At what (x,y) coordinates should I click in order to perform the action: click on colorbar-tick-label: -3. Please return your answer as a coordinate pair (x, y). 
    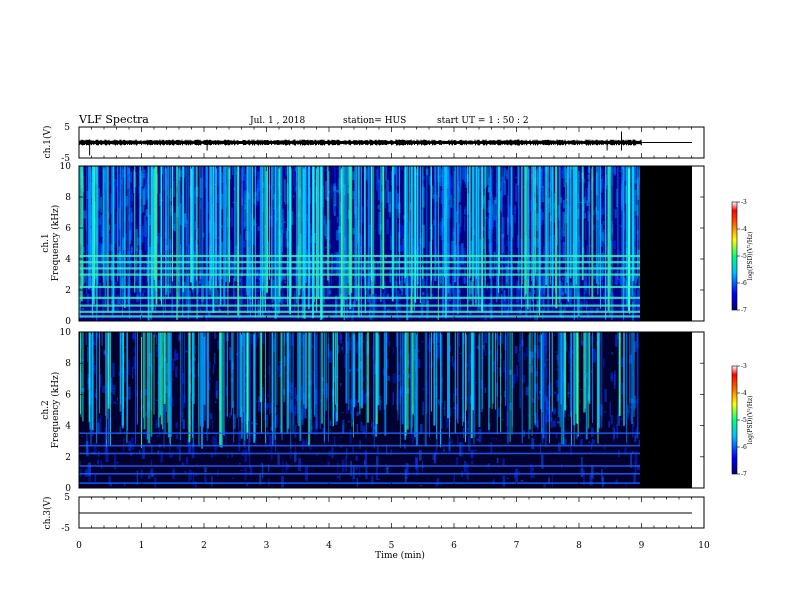
    Looking at the image, I should click on (744, 202).